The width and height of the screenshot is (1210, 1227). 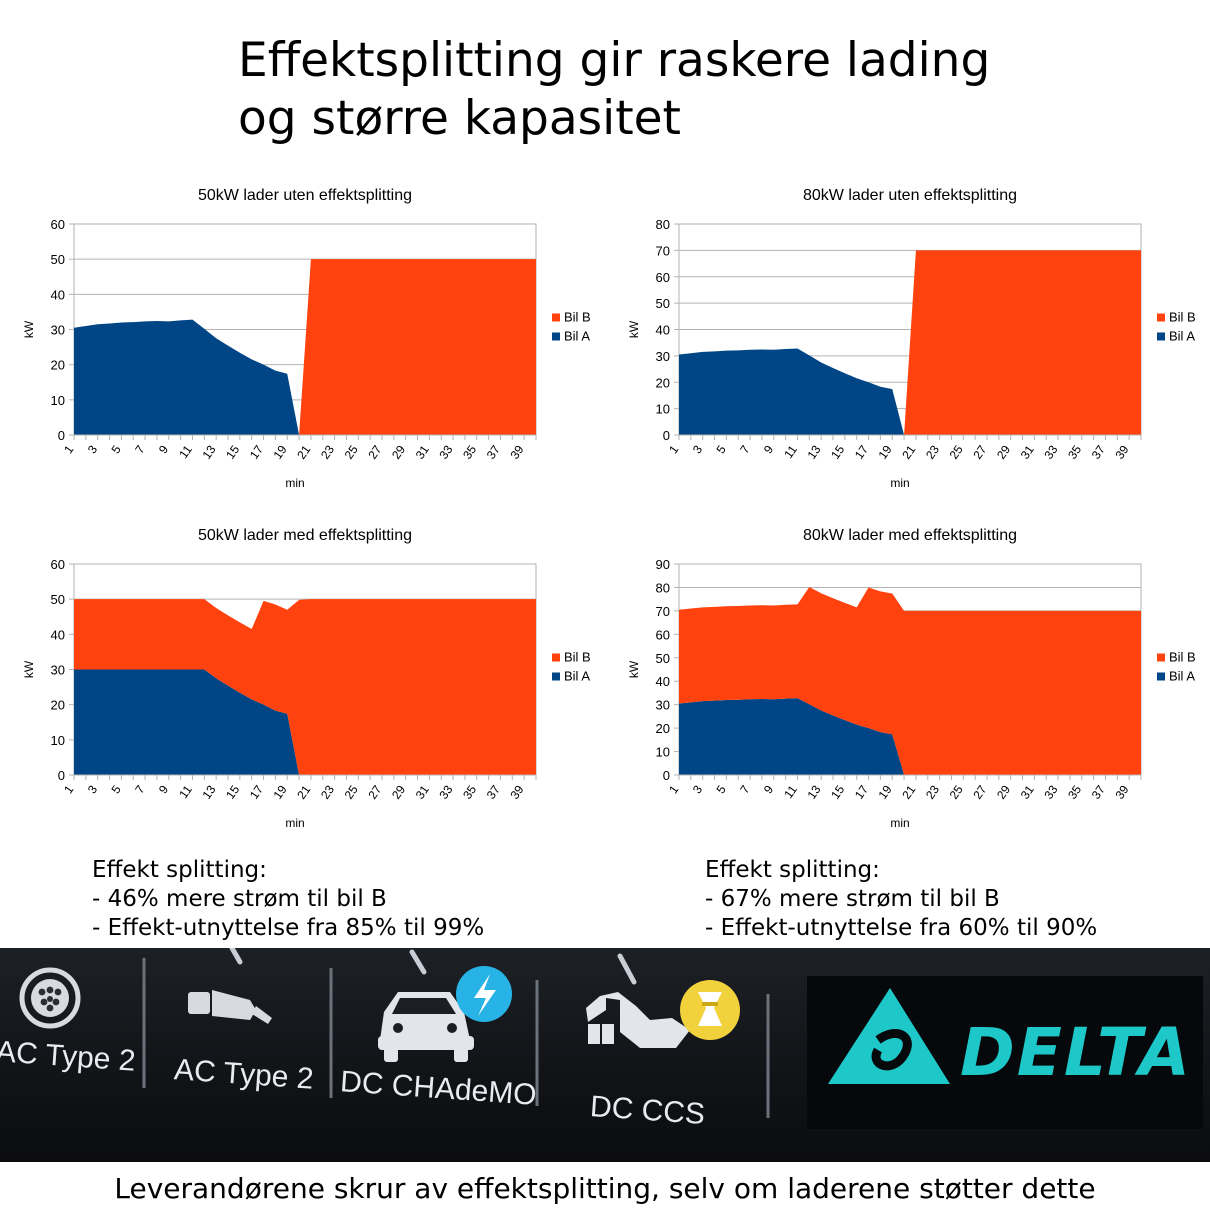 I want to click on type2-plug-icon, so click(x=230, y=1007).